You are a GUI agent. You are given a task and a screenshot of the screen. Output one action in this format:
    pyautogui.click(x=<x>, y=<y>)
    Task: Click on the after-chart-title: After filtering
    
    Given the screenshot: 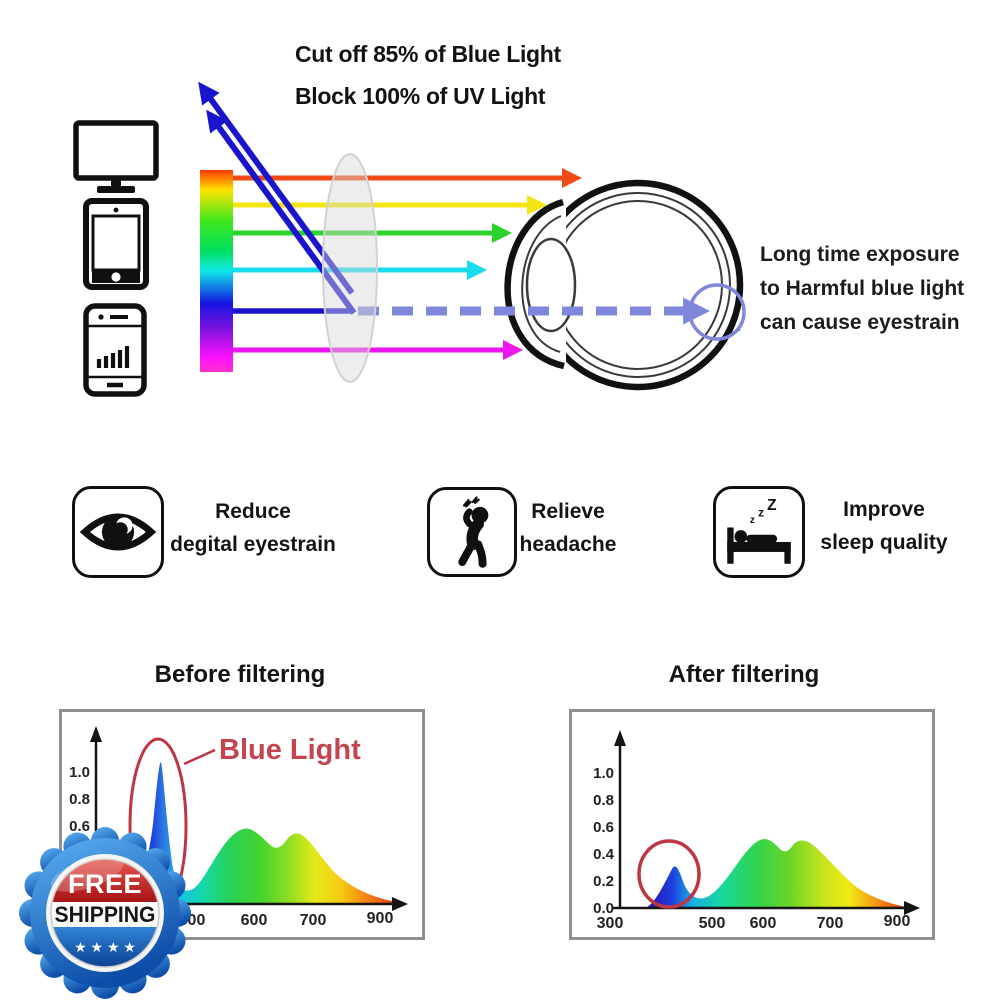 What is the action you would take?
    pyautogui.click(x=744, y=674)
    